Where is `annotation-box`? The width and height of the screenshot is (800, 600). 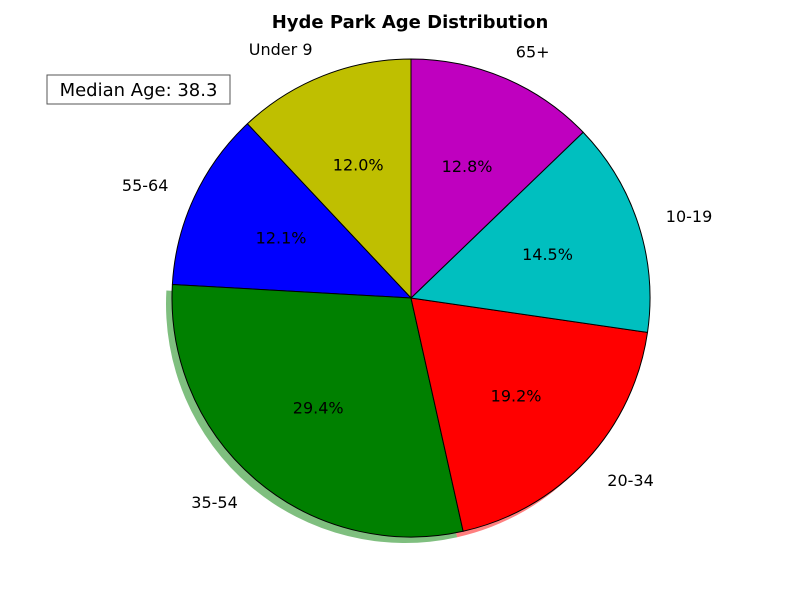
annotation-box is located at coordinates (138, 89).